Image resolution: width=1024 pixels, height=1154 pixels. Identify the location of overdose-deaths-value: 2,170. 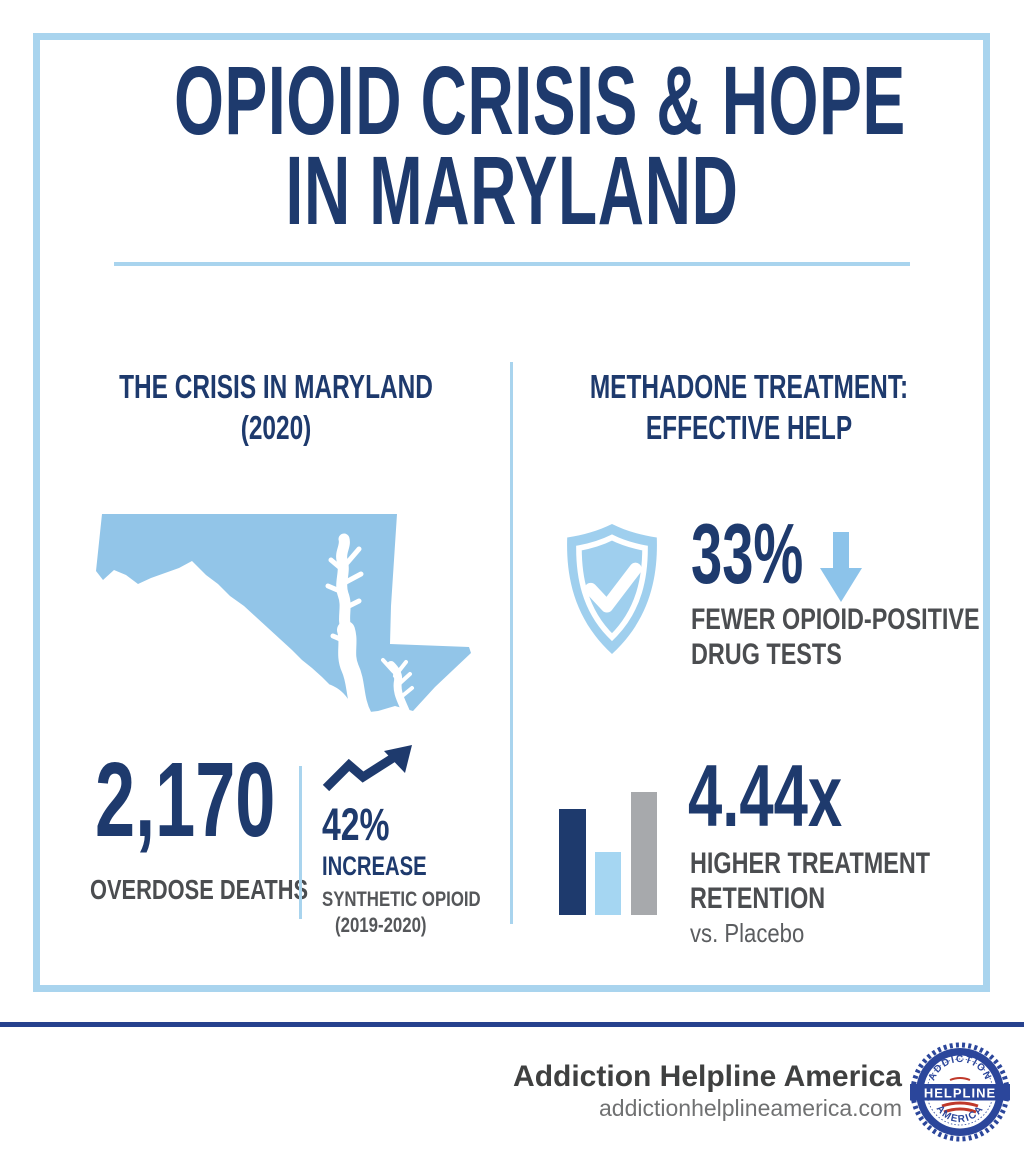
(185, 800).